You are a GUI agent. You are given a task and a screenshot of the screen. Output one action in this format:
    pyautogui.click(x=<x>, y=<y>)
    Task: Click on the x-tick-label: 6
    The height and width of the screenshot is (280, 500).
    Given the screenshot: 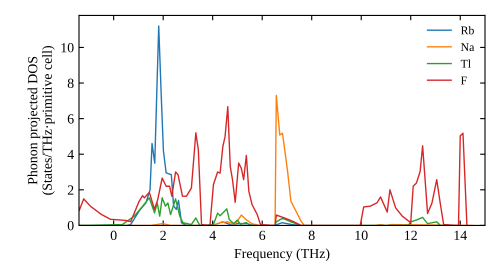 What is the action you would take?
    pyautogui.click(x=262, y=235)
    